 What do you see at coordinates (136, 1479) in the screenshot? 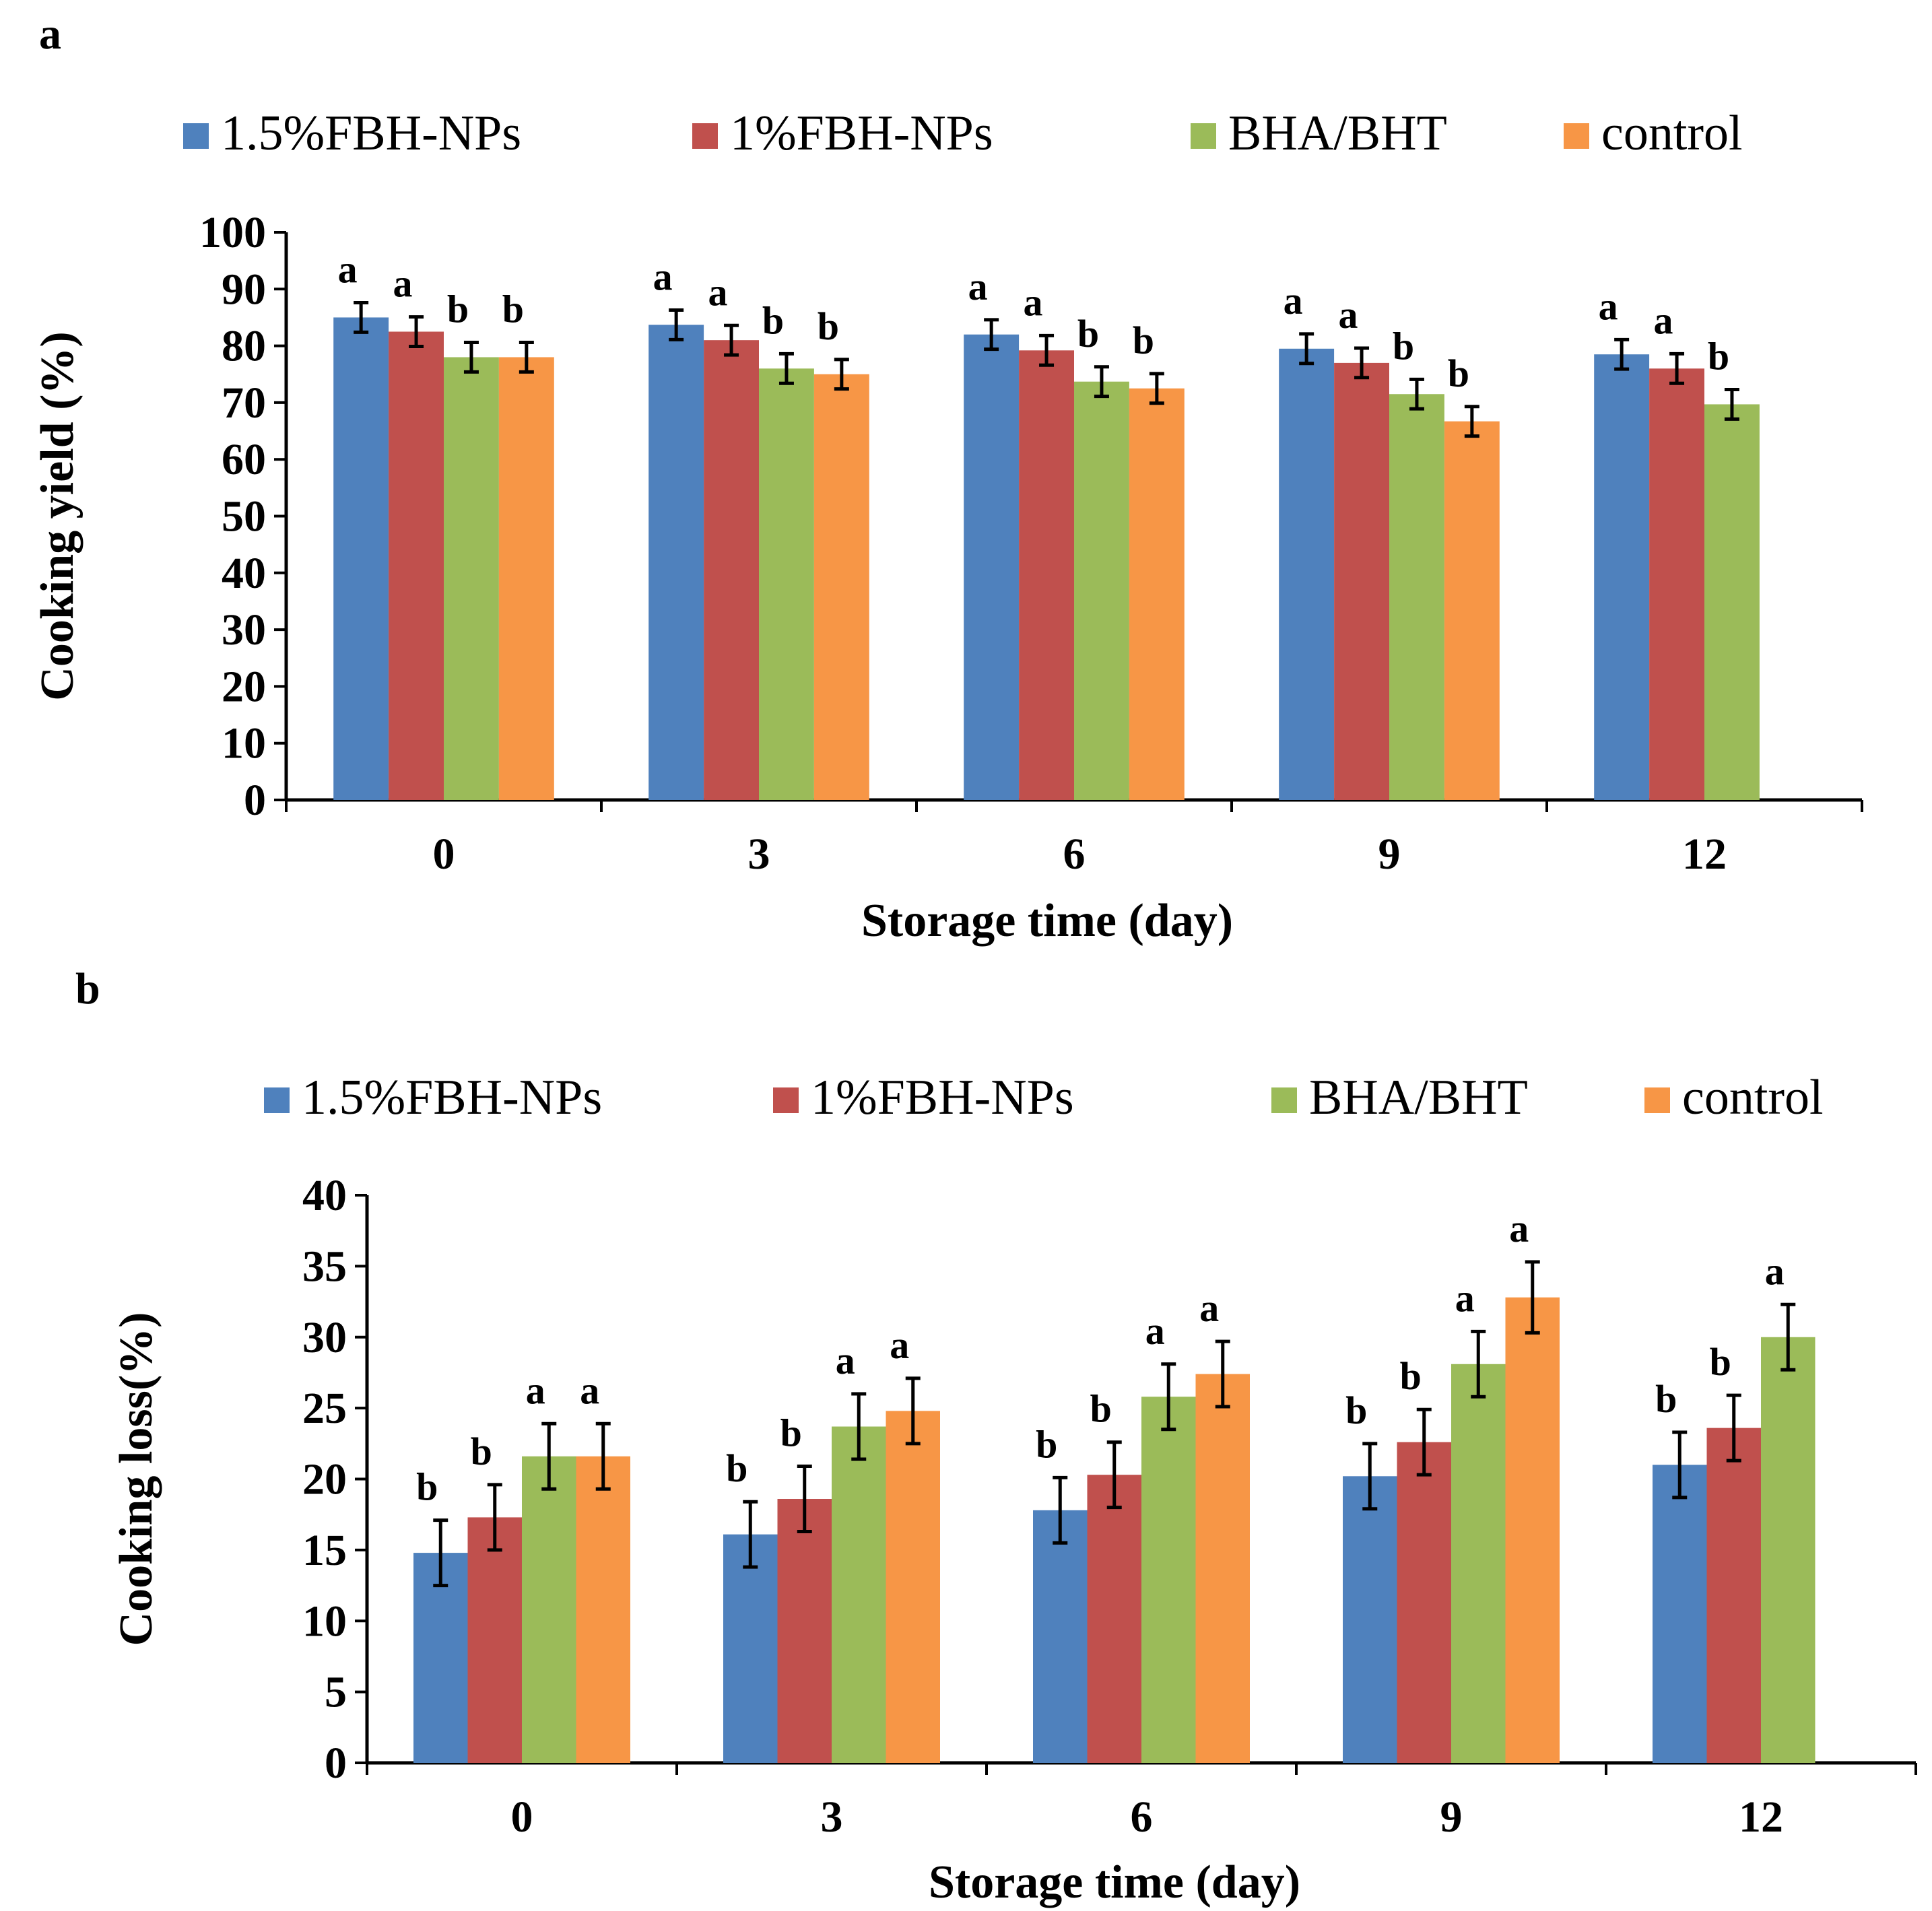
I see `y-axis-title: Cooking loss(%)` at bounding box center [136, 1479].